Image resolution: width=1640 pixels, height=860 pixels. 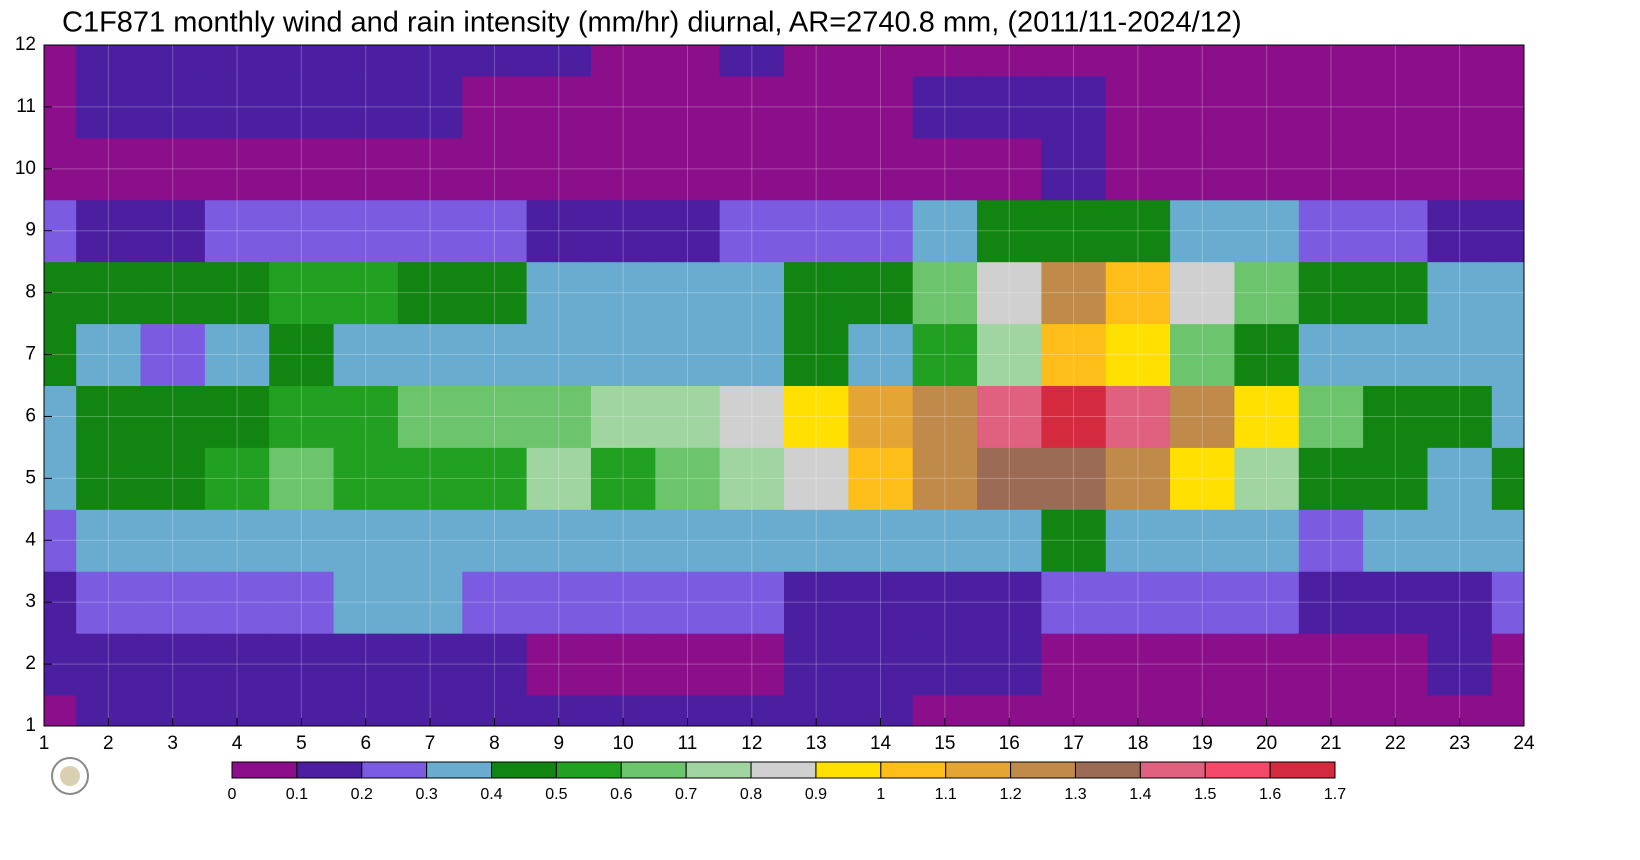 I want to click on x-tick-label: 6, so click(x=365, y=743).